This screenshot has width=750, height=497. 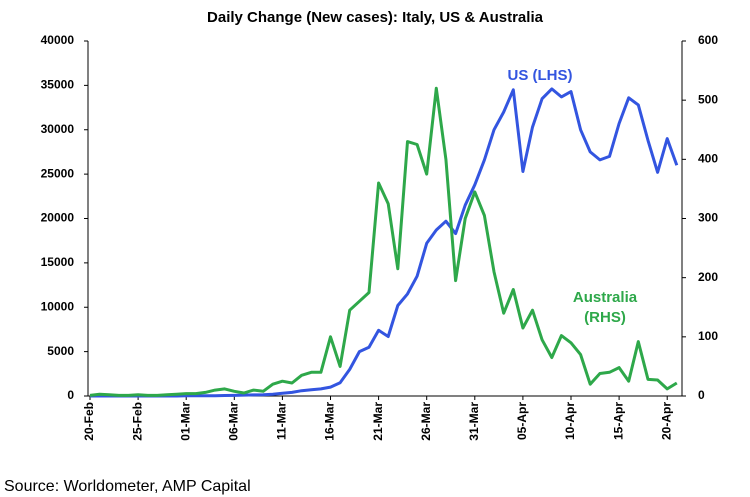 What do you see at coordinates (708, 99) in the screenshot?
I see `y2-tick-label: 500` at bounding box center [708, 99].